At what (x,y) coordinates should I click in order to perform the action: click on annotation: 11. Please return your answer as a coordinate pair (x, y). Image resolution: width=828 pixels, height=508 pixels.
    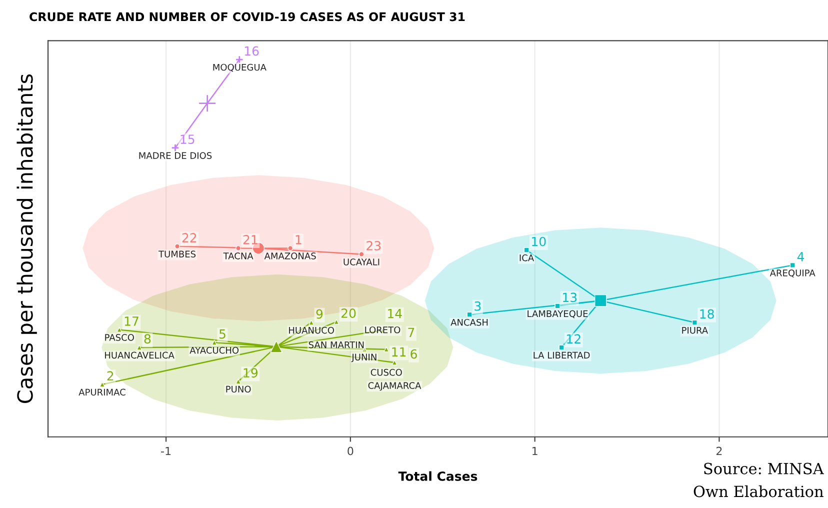
    Looking at the image, I should click on (399, 351).